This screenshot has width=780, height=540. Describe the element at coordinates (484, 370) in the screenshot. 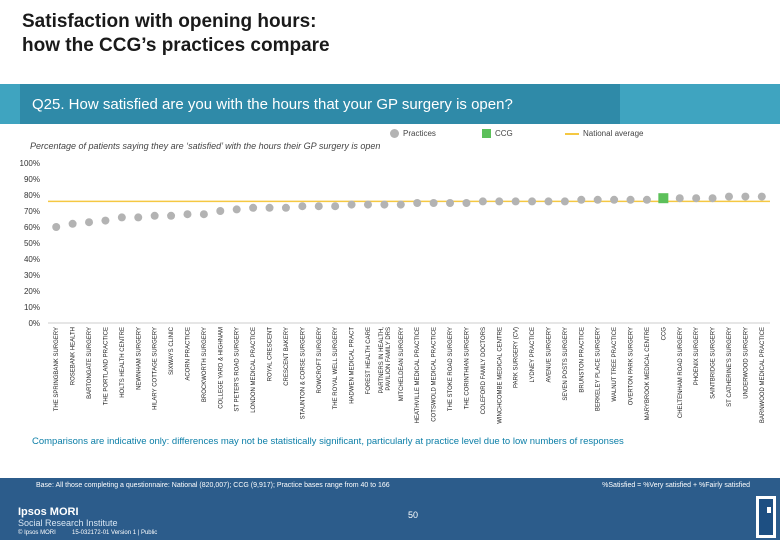

I see `x-tick-label: COLEFORD FAMILY DOCTORS` at that location.